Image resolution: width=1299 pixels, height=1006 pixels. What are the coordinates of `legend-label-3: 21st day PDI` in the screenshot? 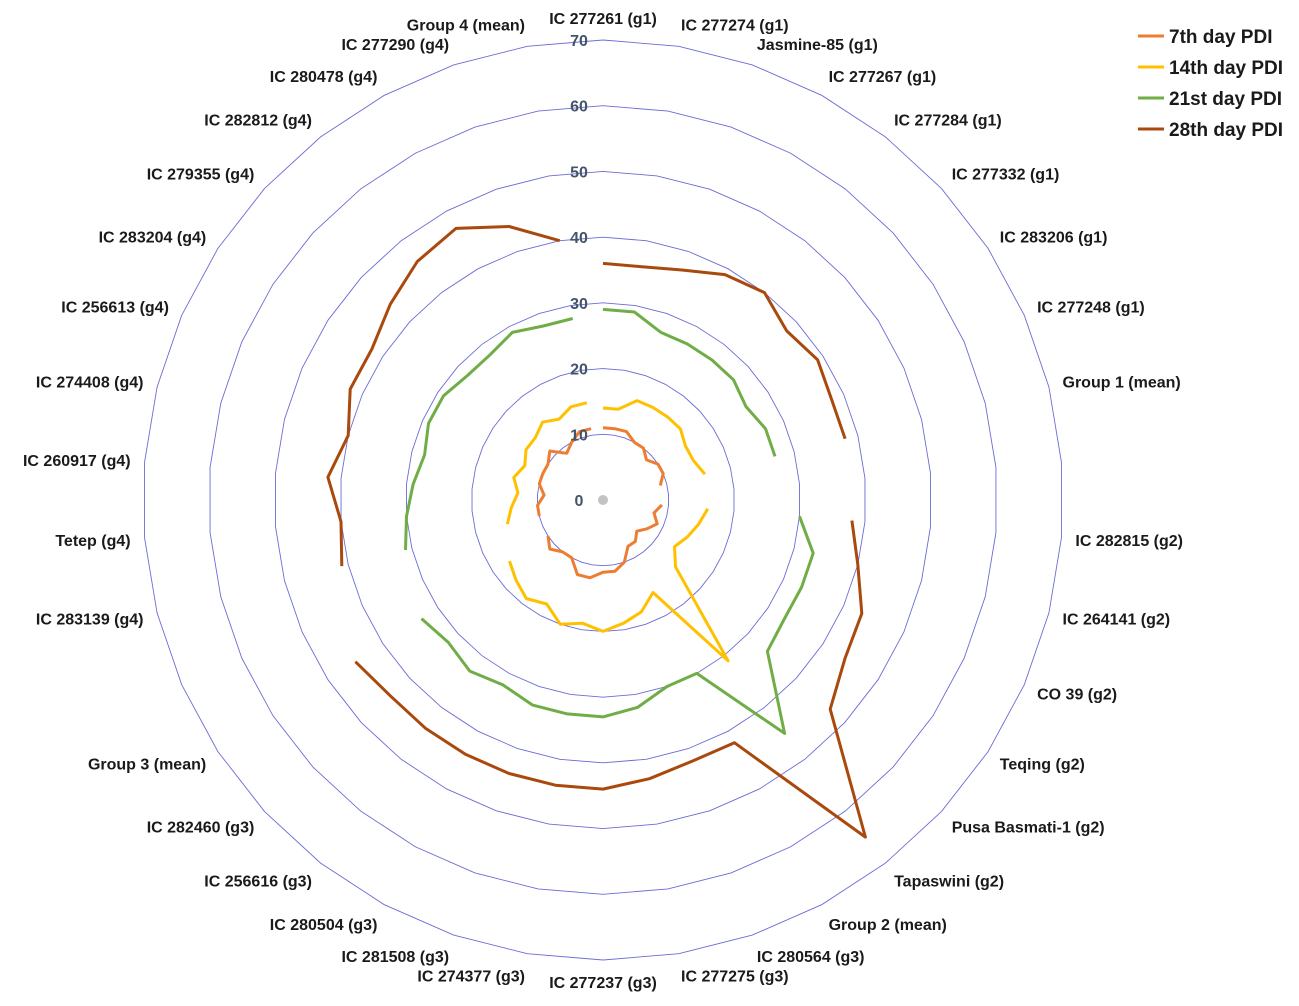 It's located at (1225, 99).